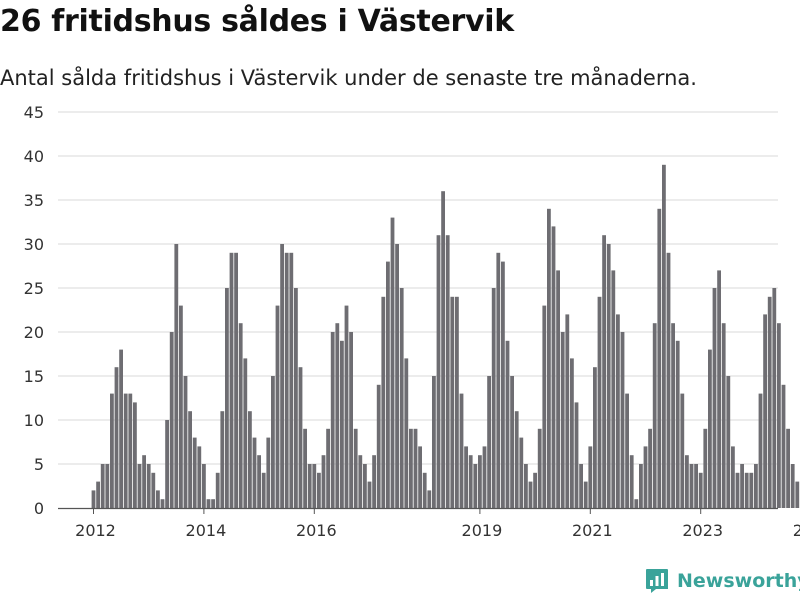  What do you see at coordinates (257, 21) in the screenshot?
I see `chart-title: 26 fritidshus såldes i Västervik` at bounding box center [257, 21].